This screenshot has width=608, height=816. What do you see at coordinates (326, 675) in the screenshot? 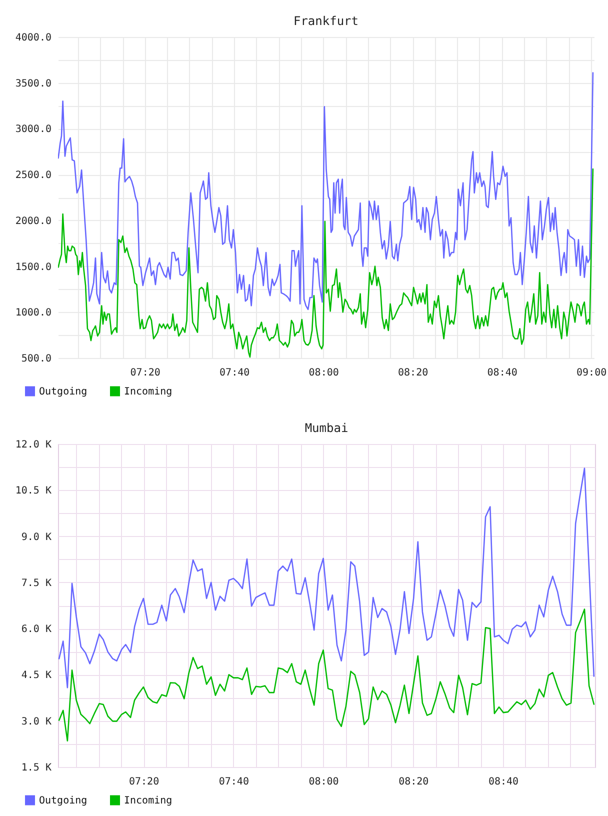
I see `line-series` at bounding box center [326, 675].